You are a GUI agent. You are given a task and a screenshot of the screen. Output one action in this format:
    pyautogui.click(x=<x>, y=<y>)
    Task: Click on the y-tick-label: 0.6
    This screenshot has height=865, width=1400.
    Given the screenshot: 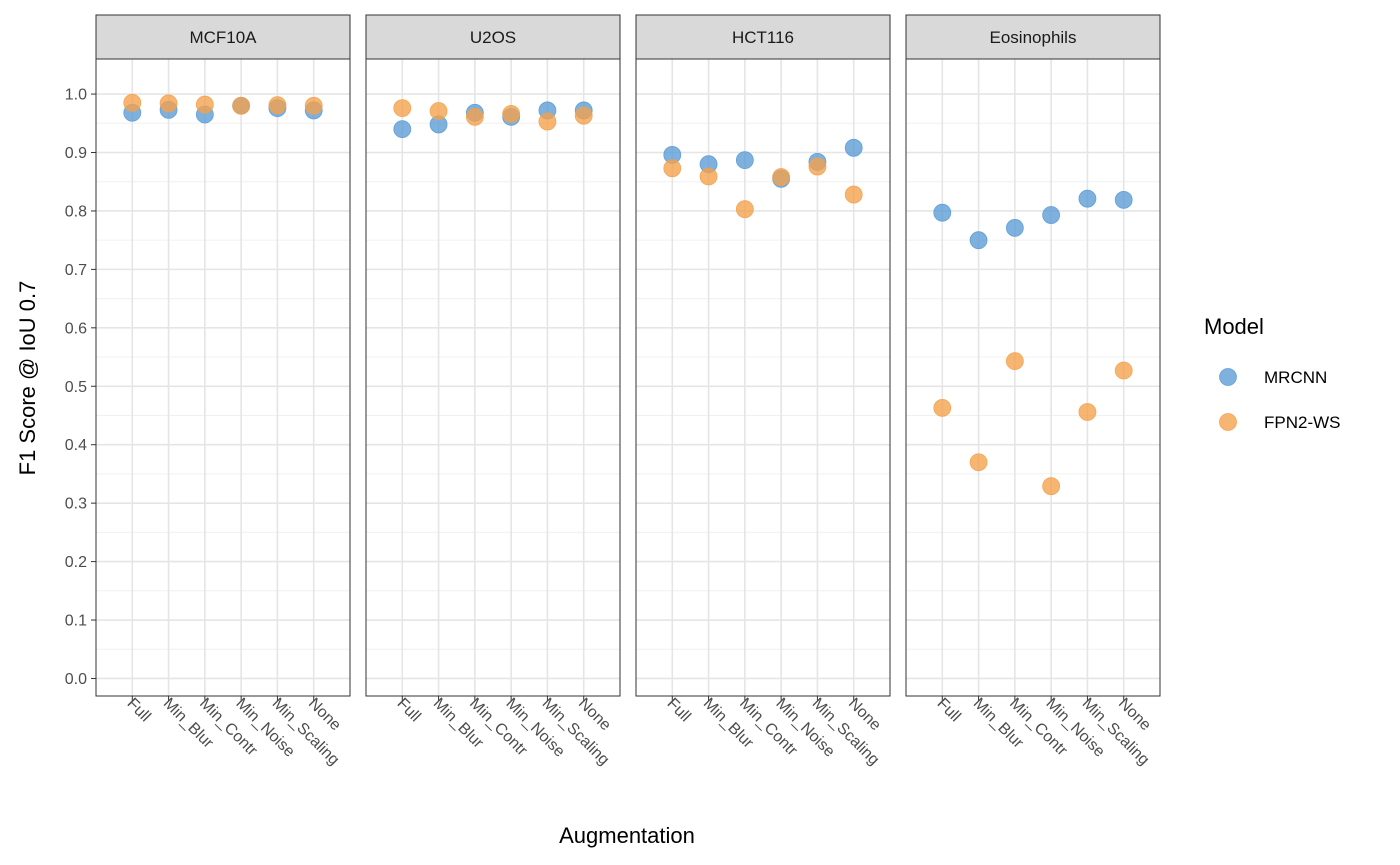 What is the action you would take?
    pyautogui.click(x=76, y=328)
    